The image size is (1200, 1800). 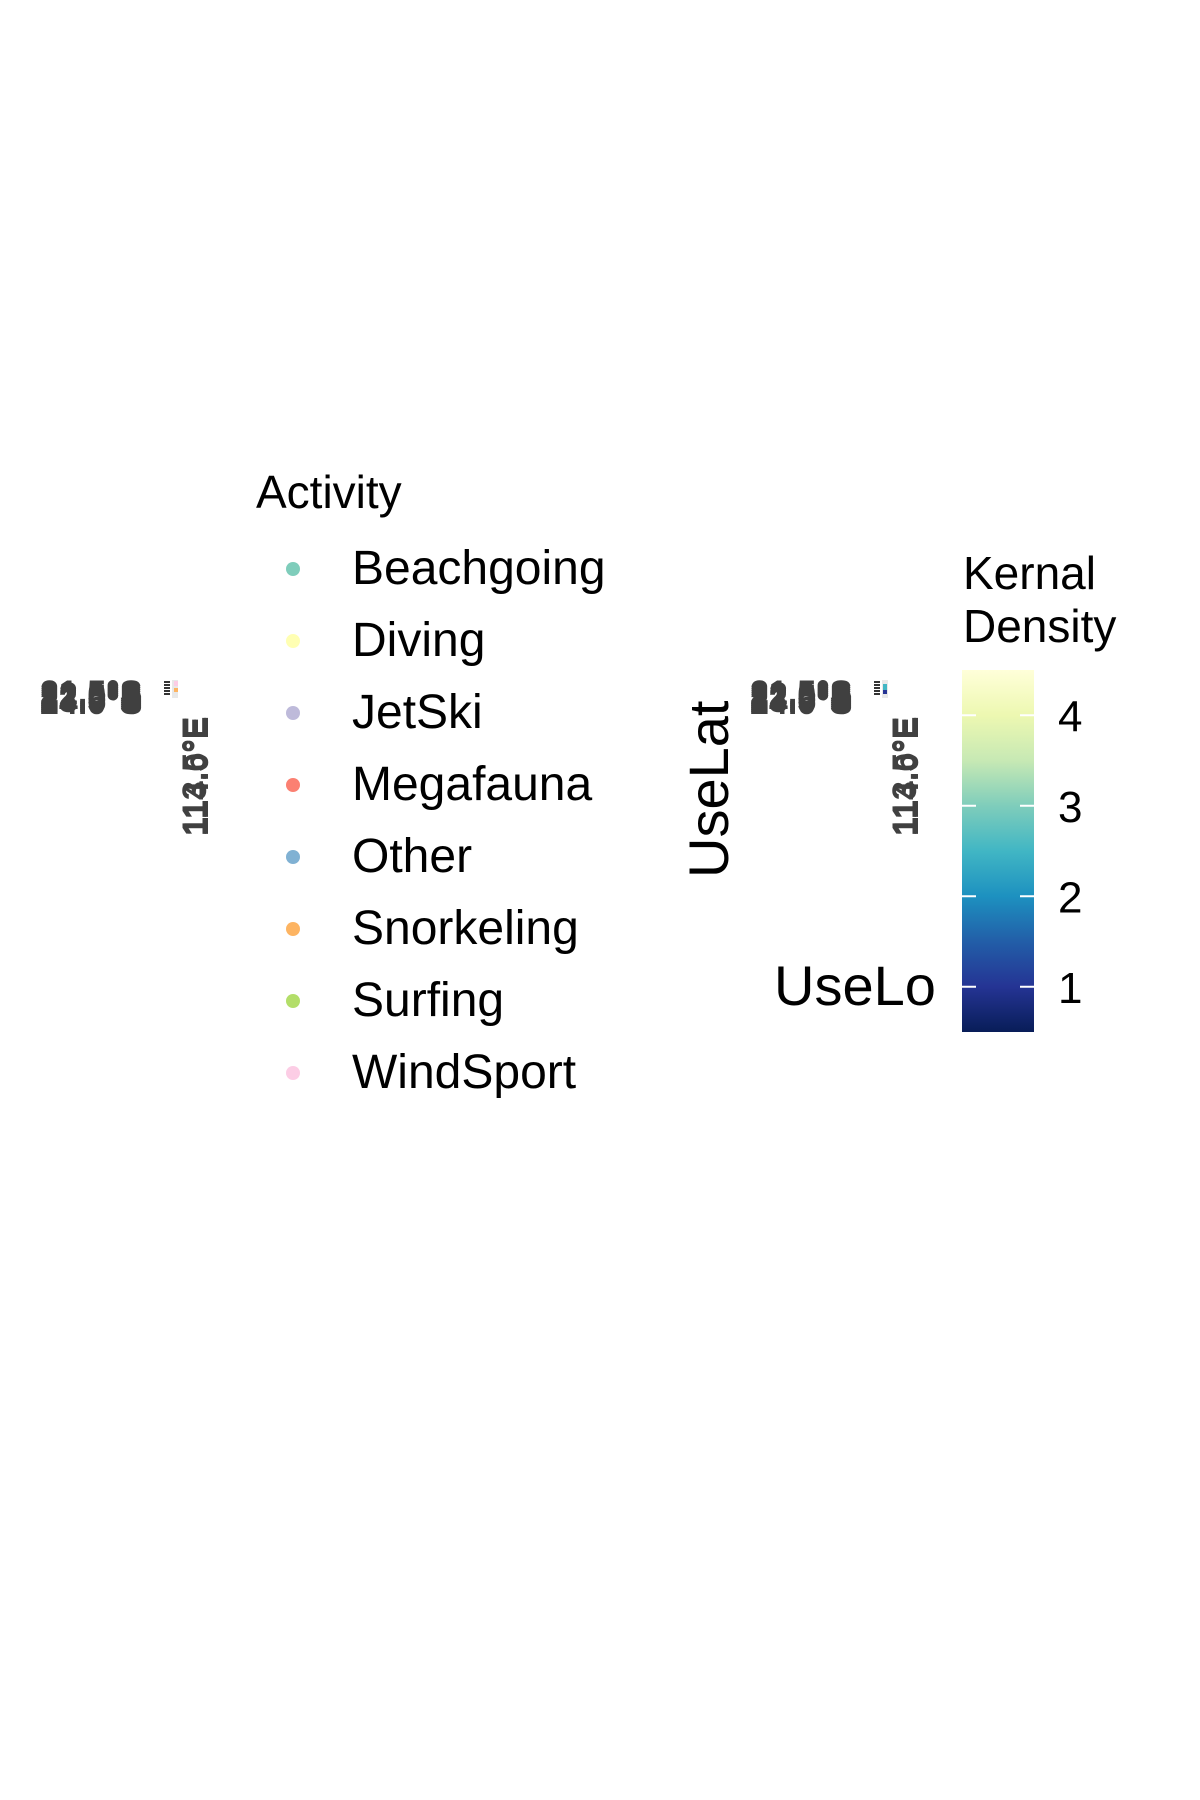 What do you see at coordinates (881, 689) in the screenshot?
I see `density-map-plot` at bounding box center [881, 689].